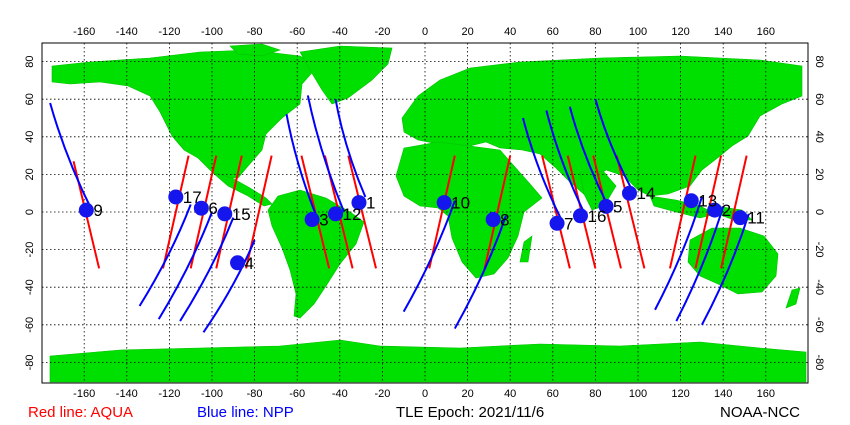 Image resolution: width=850 pixels, height=425 pixels. Describe the element at coordinates (428, 361) in the screenshot. I see `antarctica-landmass` at that location.